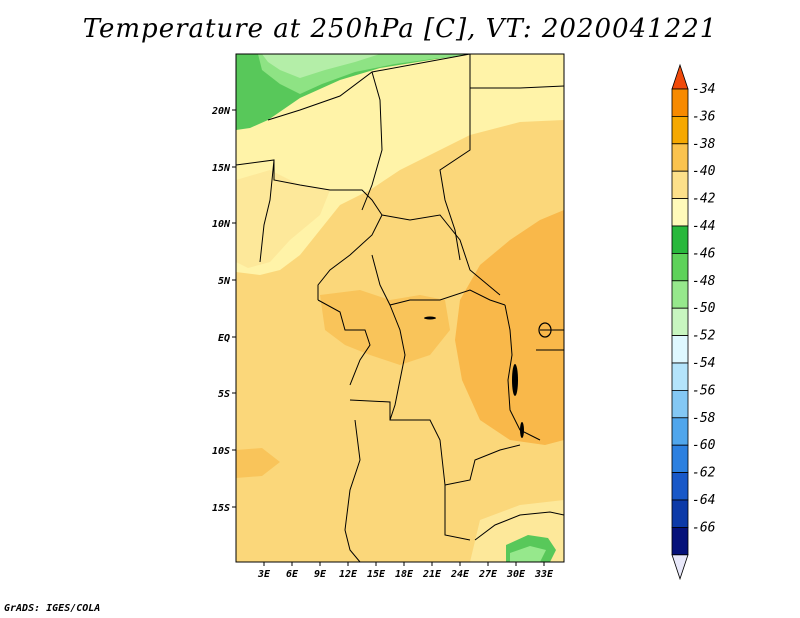 The image size is (800, 618). Describe the element at coordinates (703, 89) in the screenshot. I see `colorbar-level-label: -34` at that location.